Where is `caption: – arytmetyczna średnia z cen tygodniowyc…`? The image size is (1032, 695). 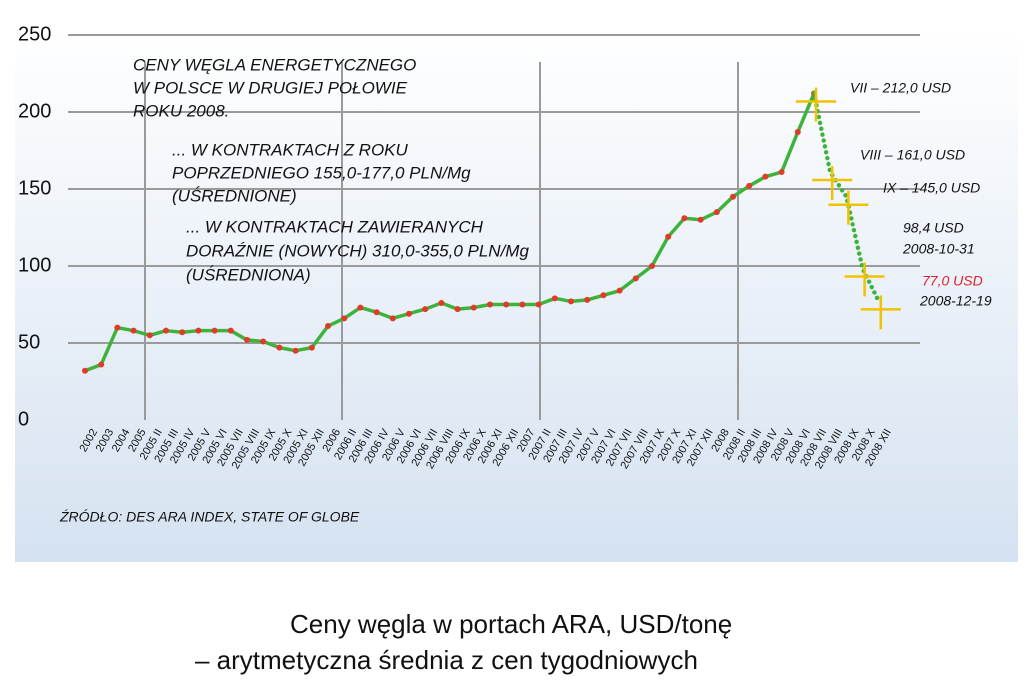
caption: – arytmetyczna średnia z cen tygodniowyc… is located at coordinates (446, 660).